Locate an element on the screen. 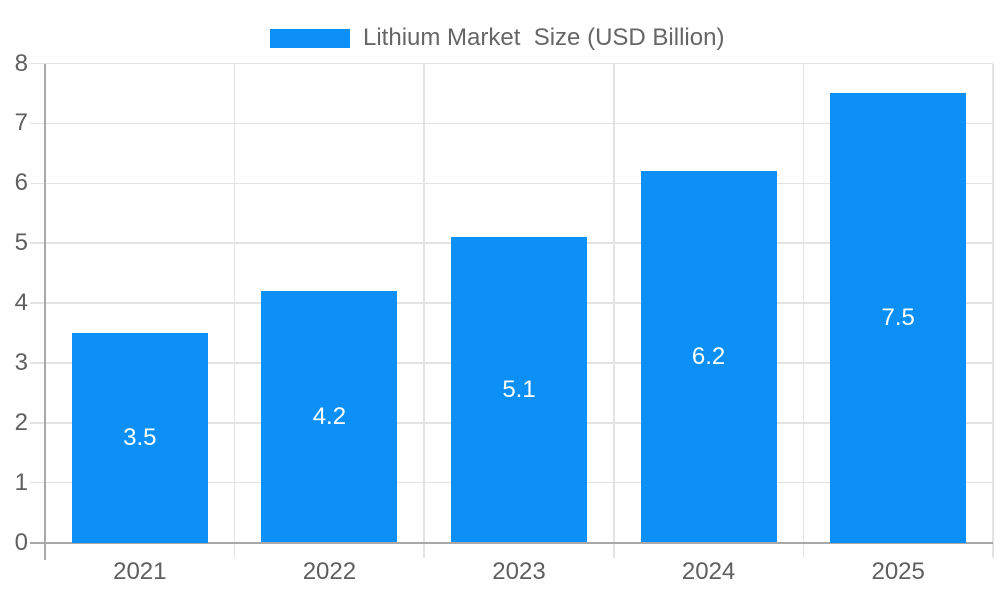  bar-value-label: 7.5 is located at coordinates (898, 317).